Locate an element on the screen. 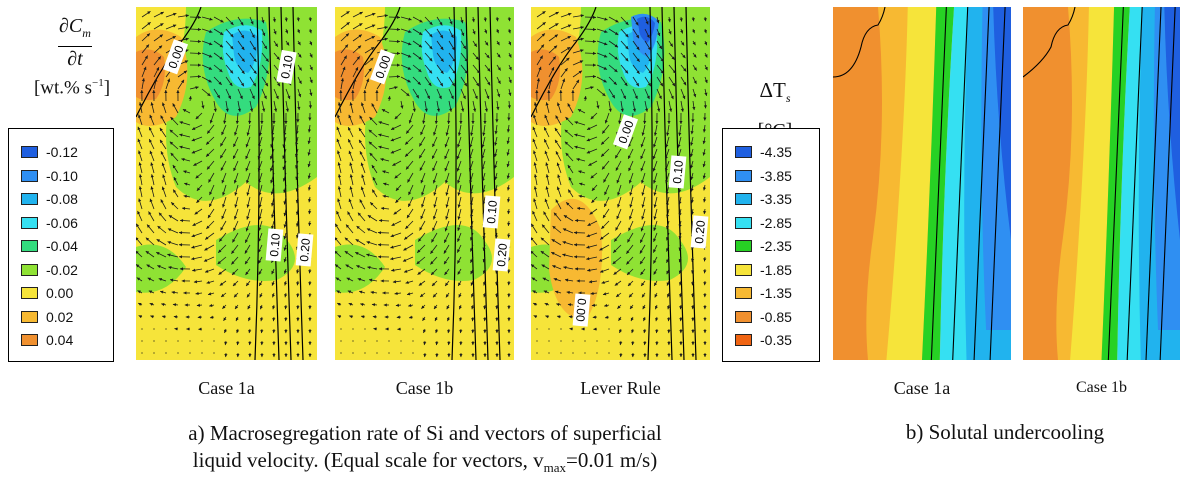 The height and width of the screenshot is (483, 1197). right-legend-item: -1.85 is located at coordinates (763, 270).